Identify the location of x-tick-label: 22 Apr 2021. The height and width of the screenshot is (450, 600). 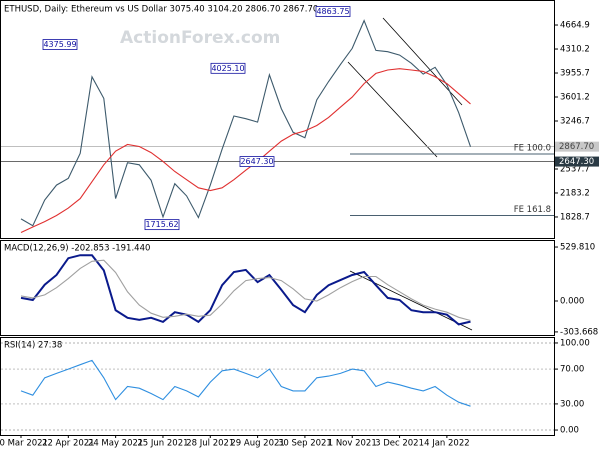
(68, 444).